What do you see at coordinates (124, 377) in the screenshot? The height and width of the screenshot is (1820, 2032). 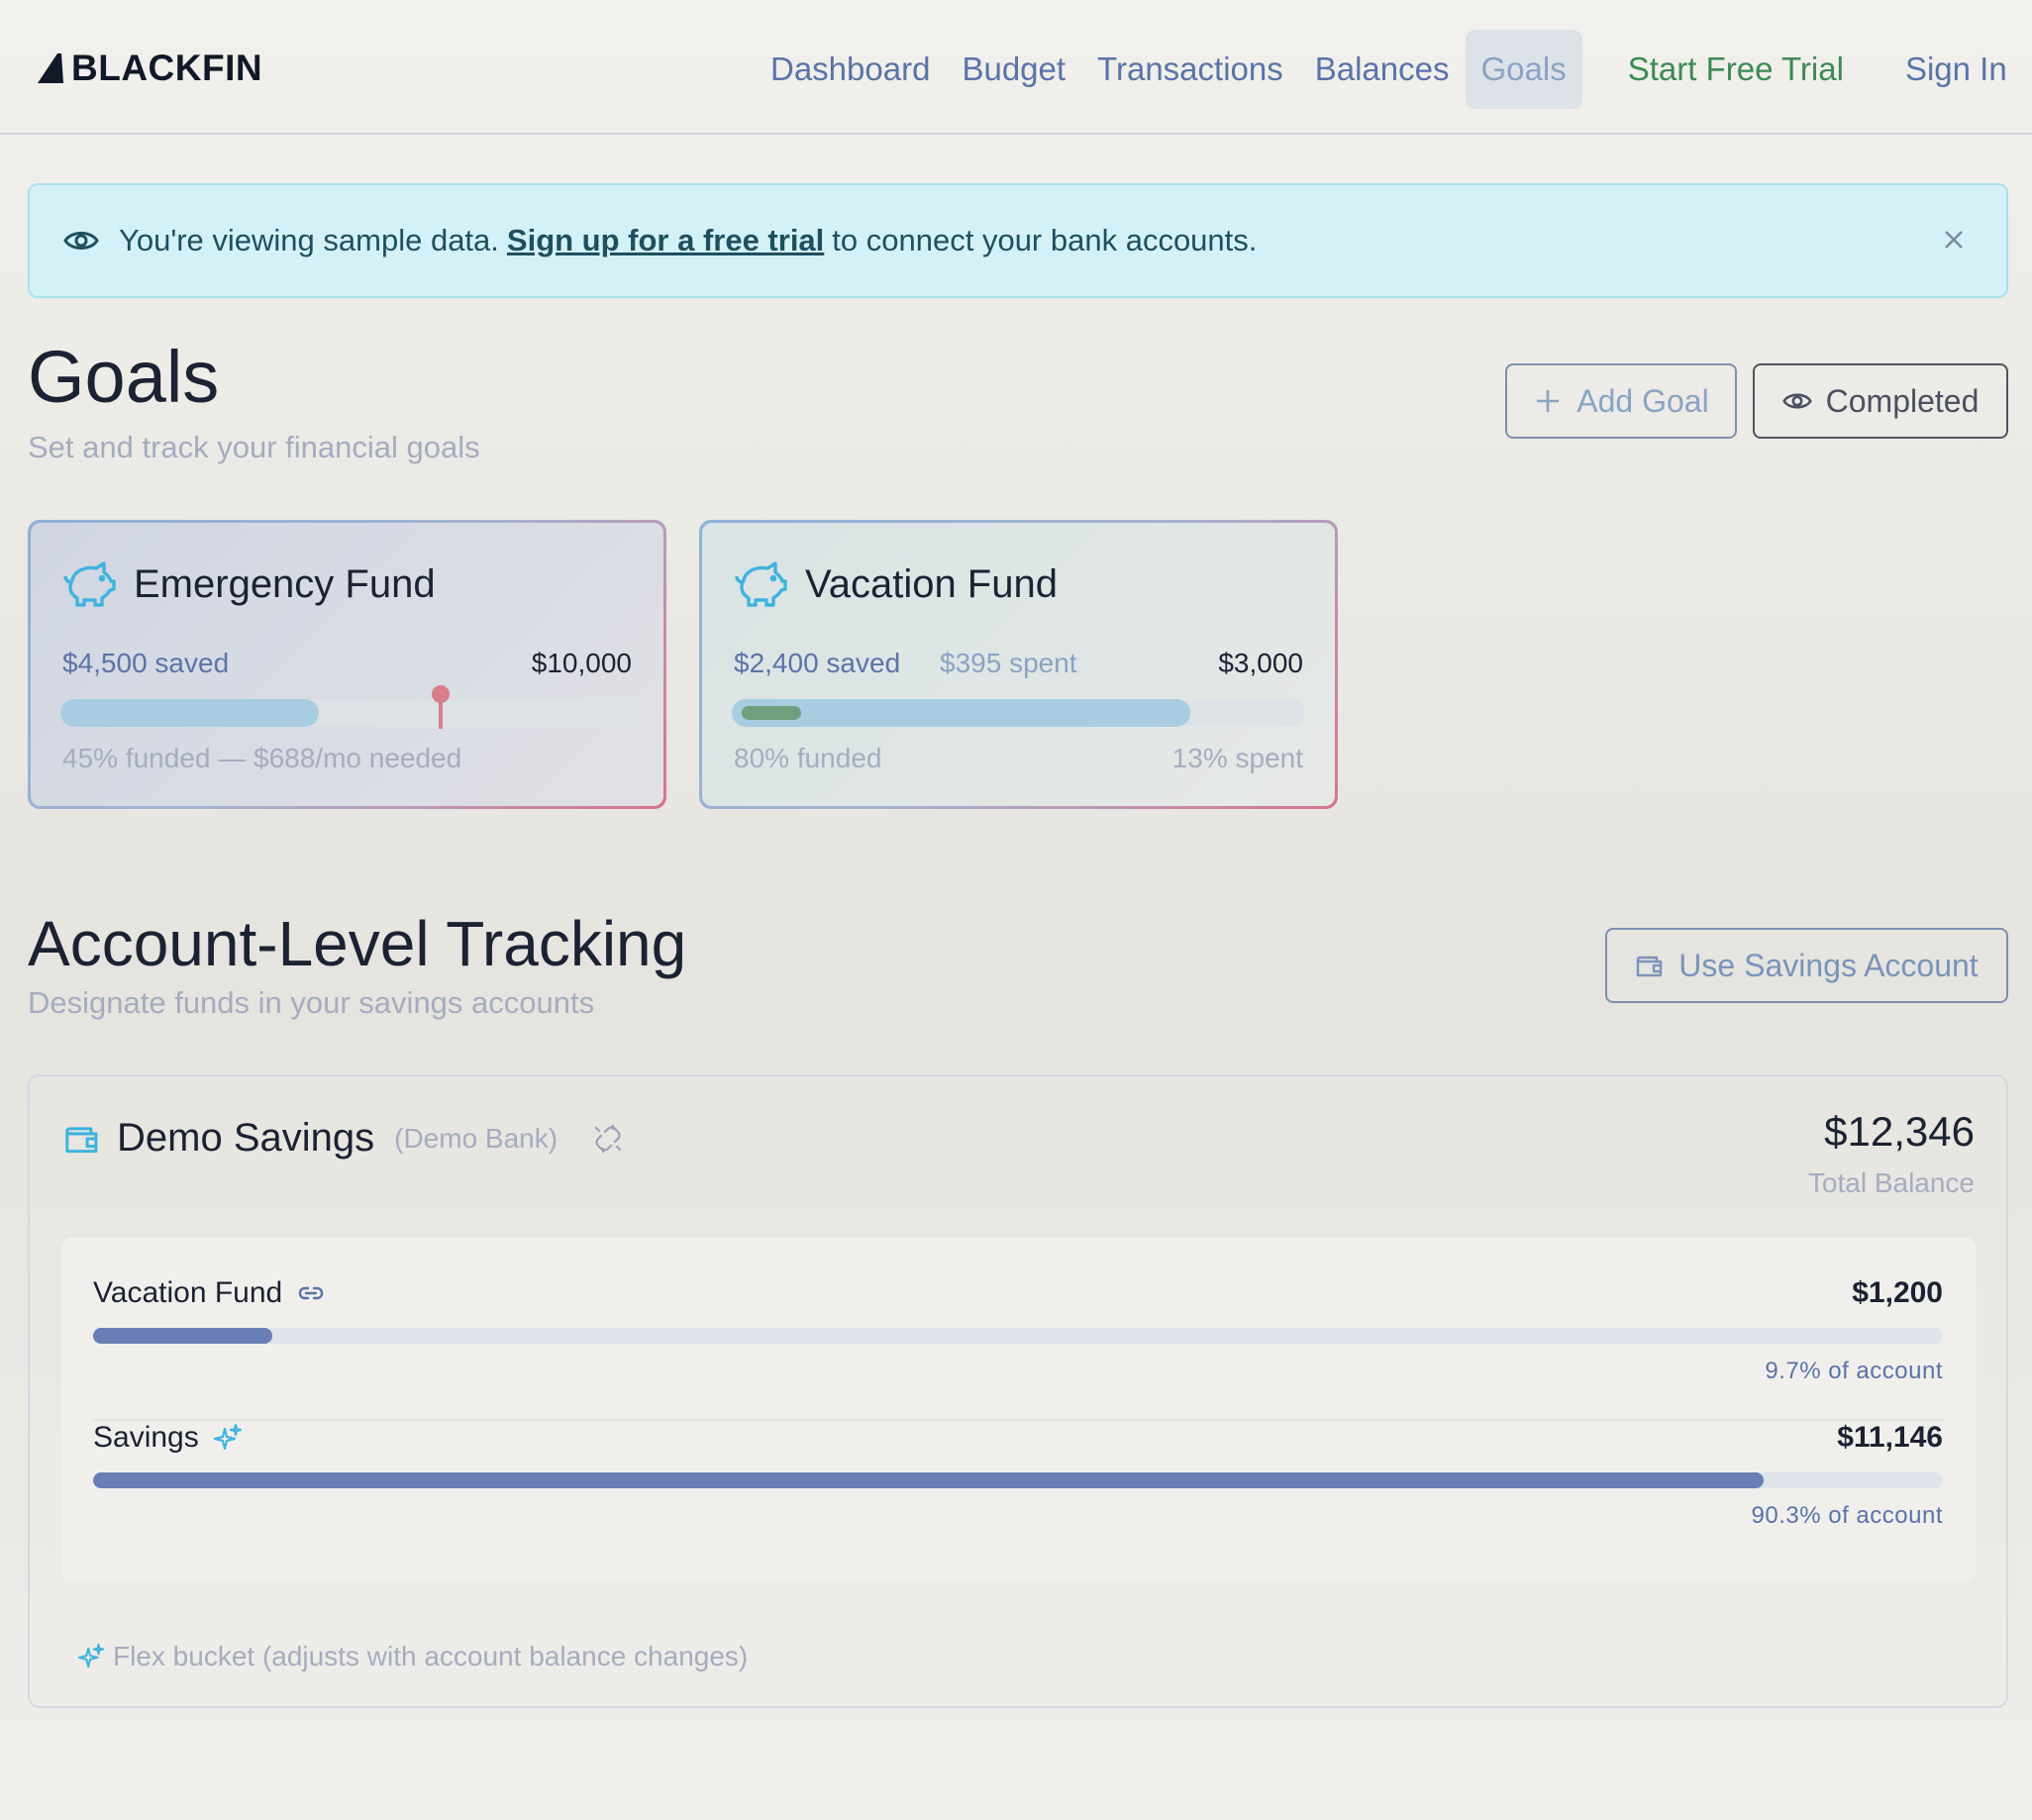 I see `page-title: Goals` at bounding box center [124, 377].